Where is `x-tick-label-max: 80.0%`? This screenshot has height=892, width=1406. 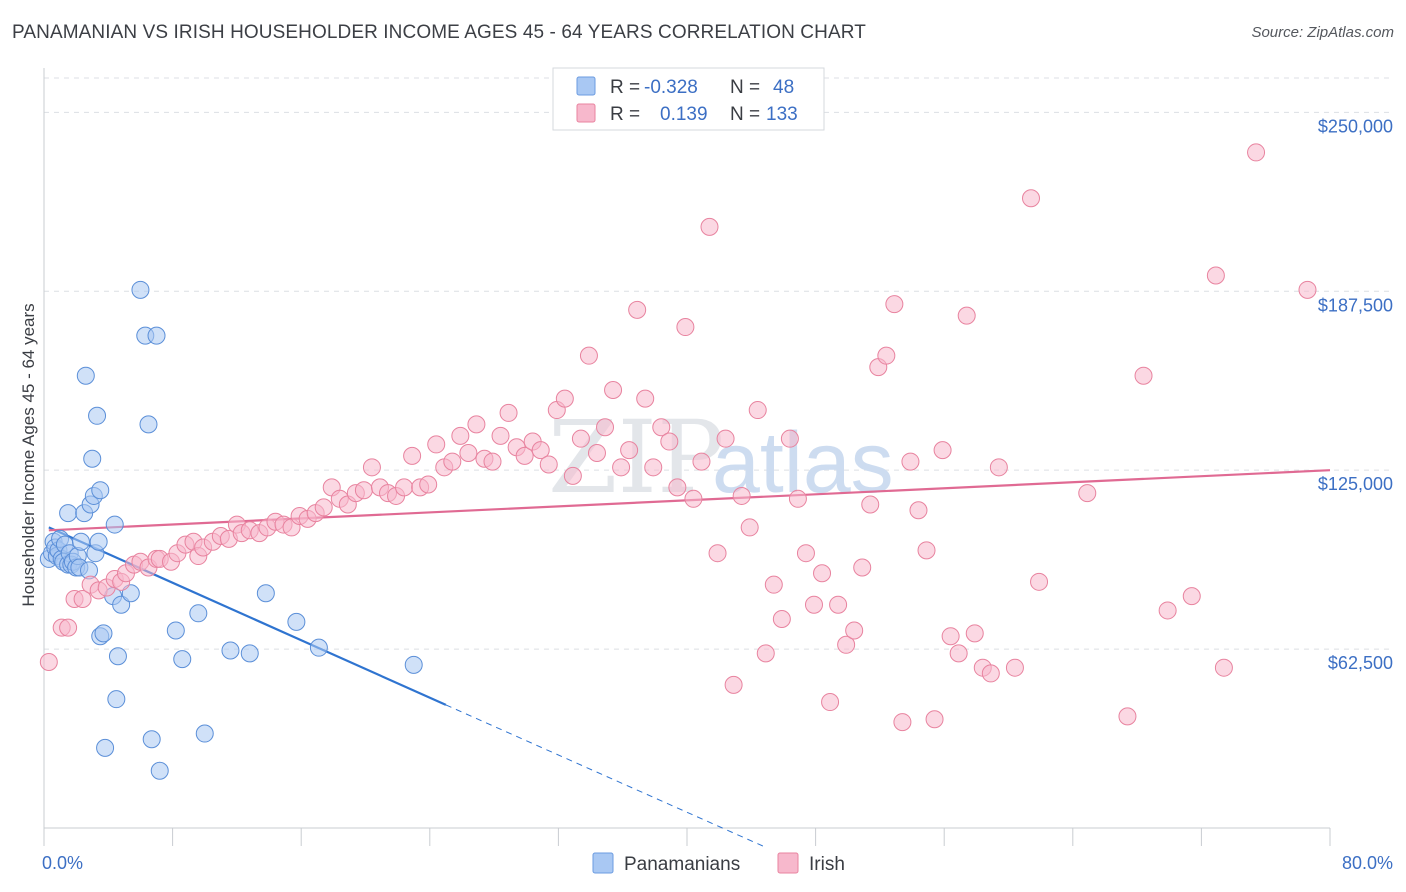 x-tick-label-max: 80.0% is located at coordinates (1367, 863).